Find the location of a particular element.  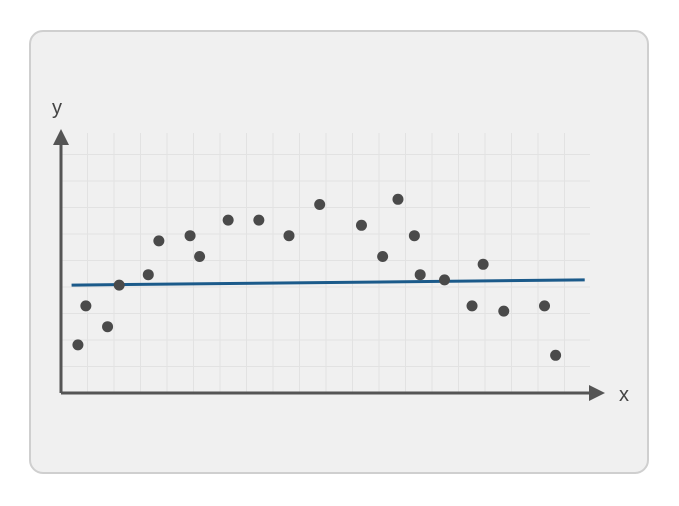

trend-line-group is located at coordinates (328, 282).